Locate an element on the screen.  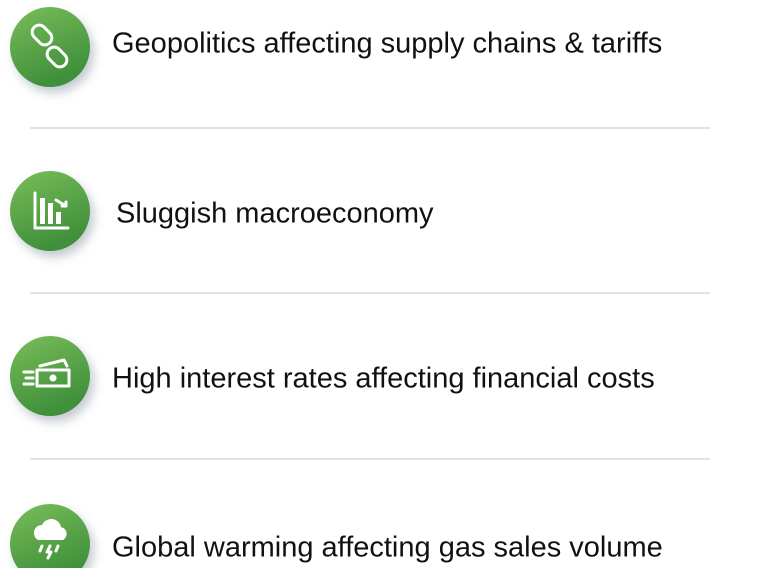
money-icon is located at coordinates (46, 373).